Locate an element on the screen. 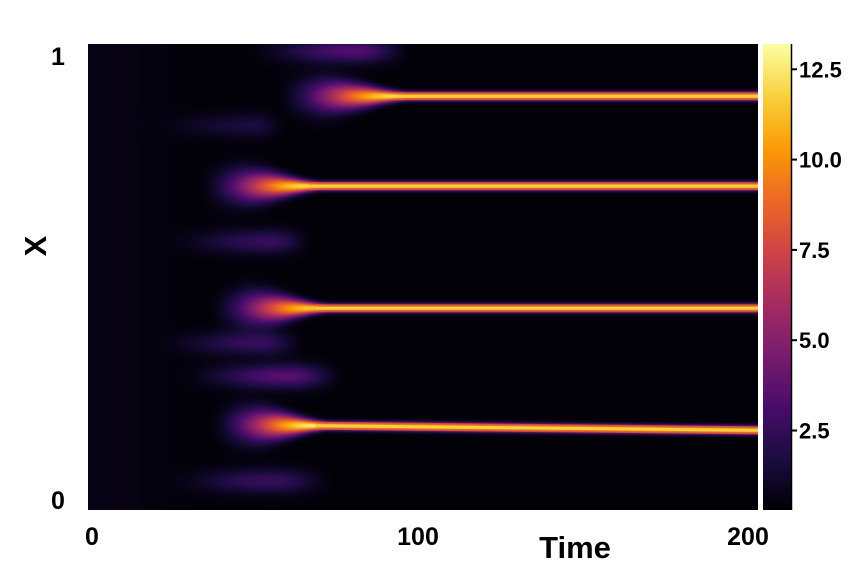 The width and height of the screenshot is (858, 574). colorbar-tick-label: 7.5 is located at coordinates (814, 250).